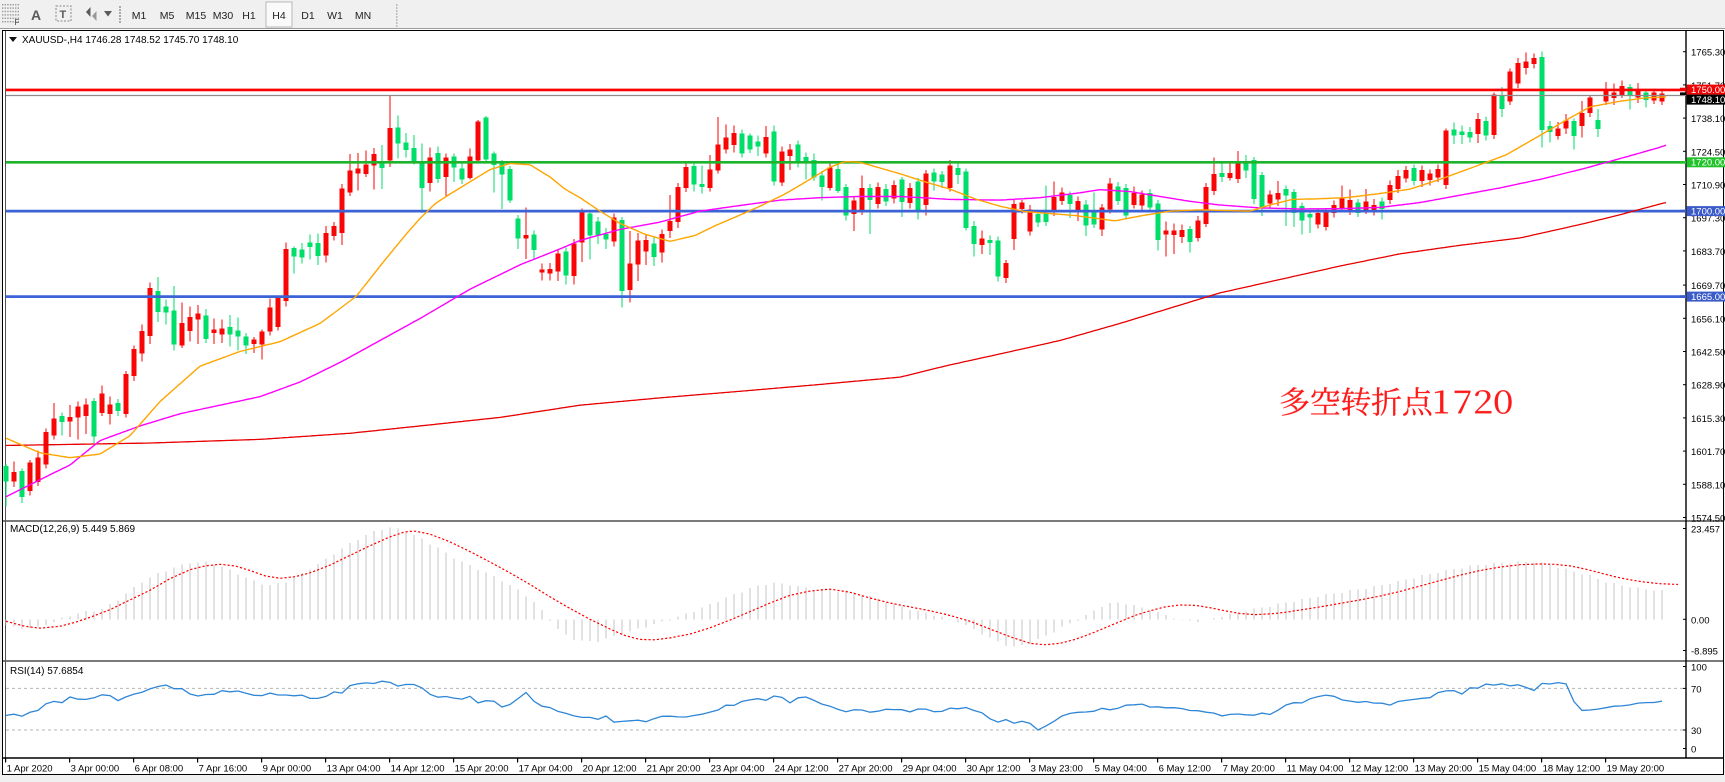 The image size is (1725, 782). What do you see at coordinates (1696, 689) in the screenshot?
I see `svg-text: 70` at bounding box center [1696, 689].